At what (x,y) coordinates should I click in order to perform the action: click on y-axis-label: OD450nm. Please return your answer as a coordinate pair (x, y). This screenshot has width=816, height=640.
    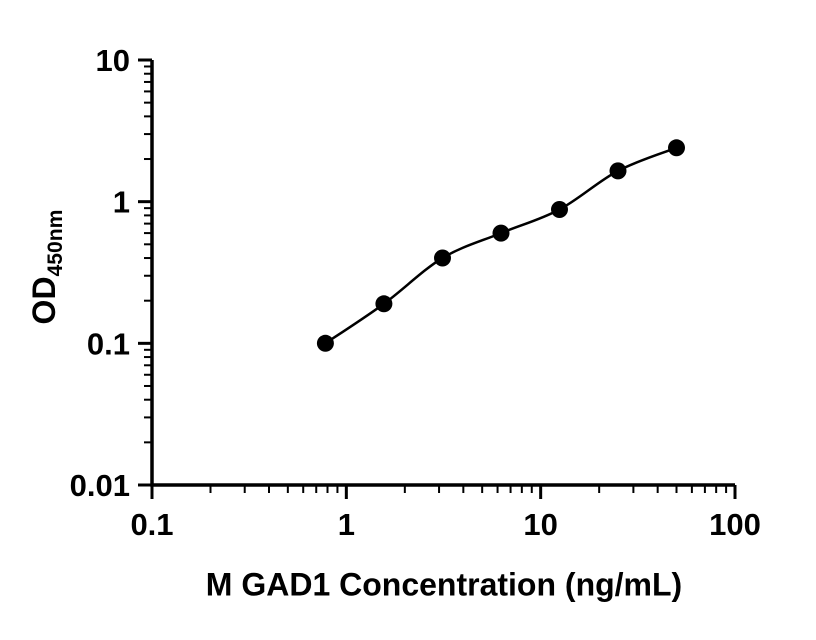
    Looking at the image, I should click on (47, 267).